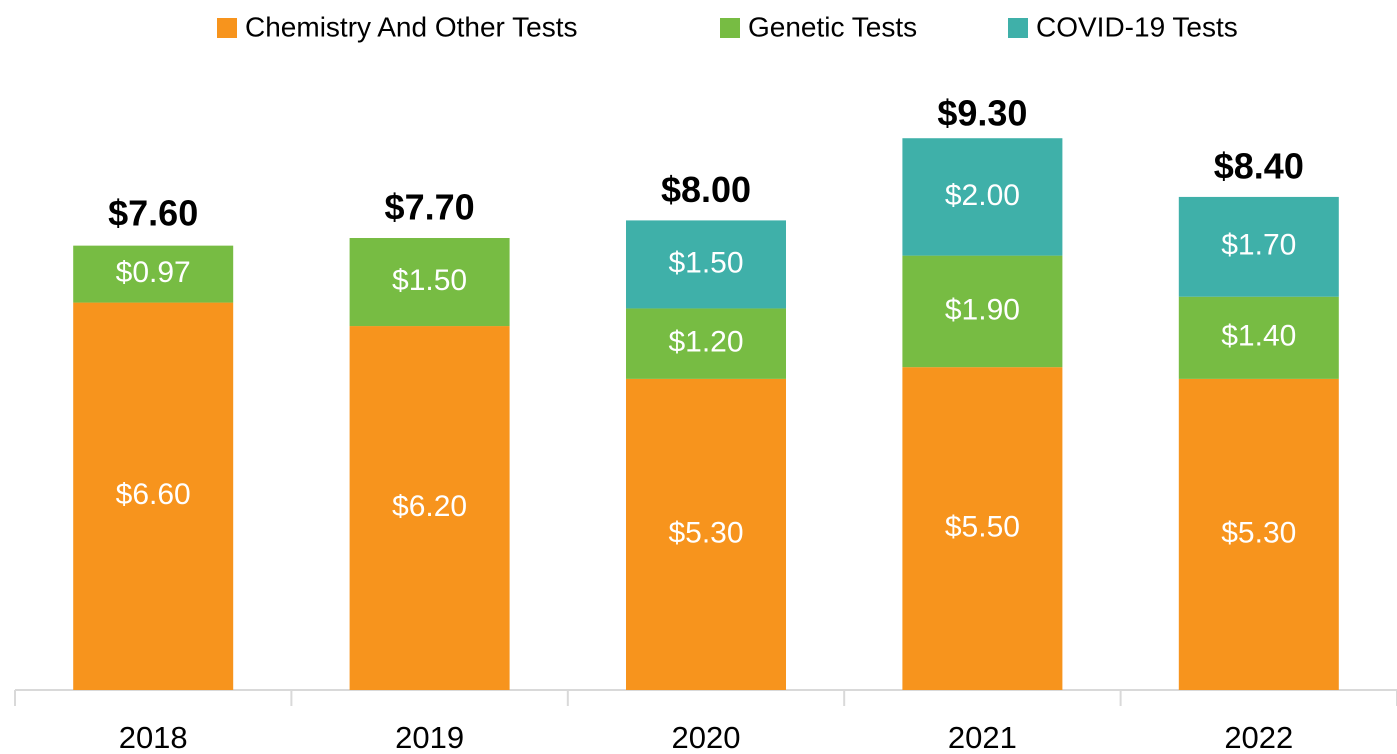 The height and width of the screenshot is (754, 1397). I want to click on total-label: $9.30, so click(982, 113).